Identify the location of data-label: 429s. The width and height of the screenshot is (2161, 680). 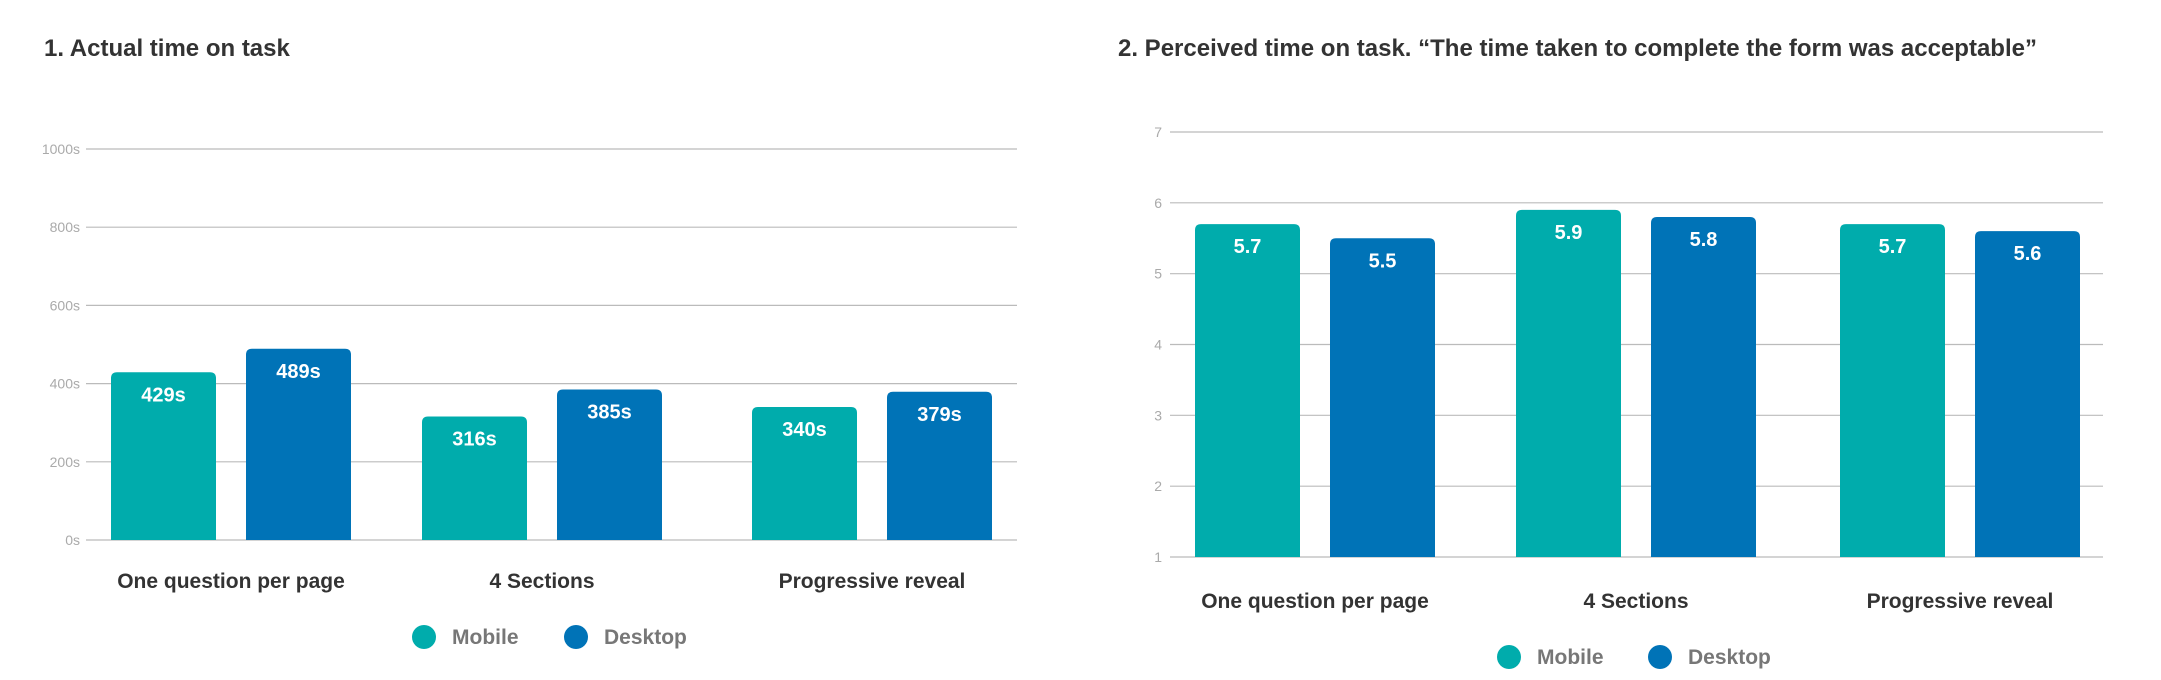
(163, 395).